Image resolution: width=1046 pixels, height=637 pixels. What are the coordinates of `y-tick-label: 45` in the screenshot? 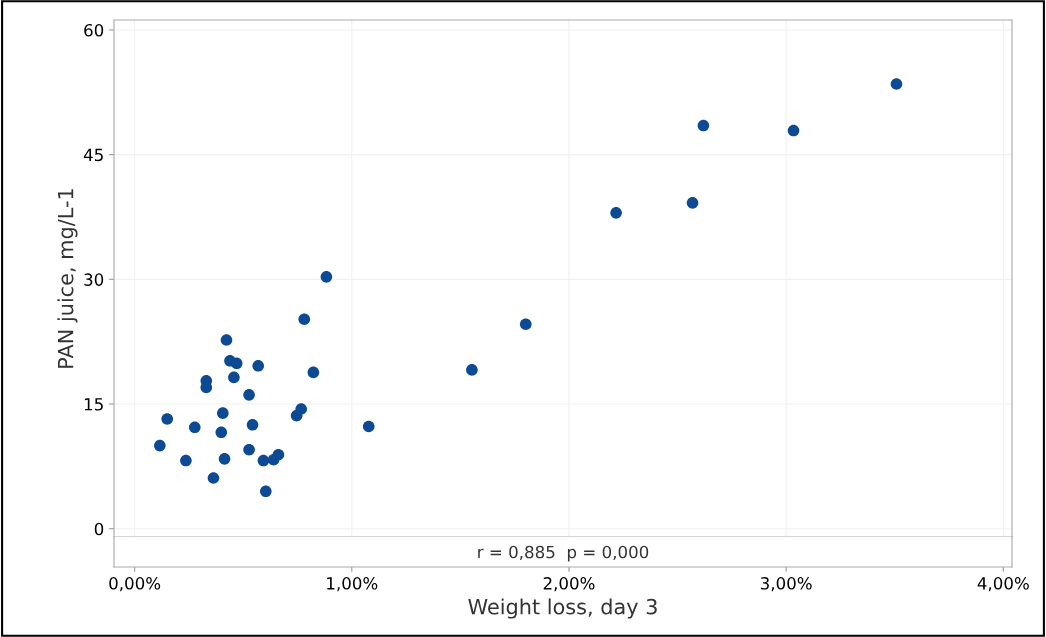 It's located at (93, 155).